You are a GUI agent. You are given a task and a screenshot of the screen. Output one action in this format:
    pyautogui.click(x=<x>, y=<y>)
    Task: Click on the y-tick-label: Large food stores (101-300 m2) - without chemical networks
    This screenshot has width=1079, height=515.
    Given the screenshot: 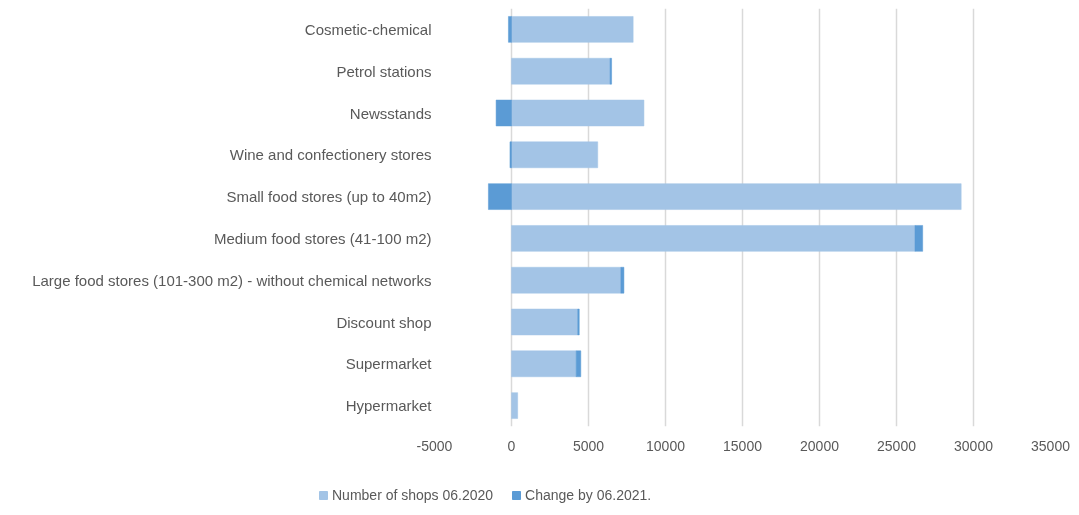 What is the action you would take?
    pyautogui.click(x=232, y=280)
    